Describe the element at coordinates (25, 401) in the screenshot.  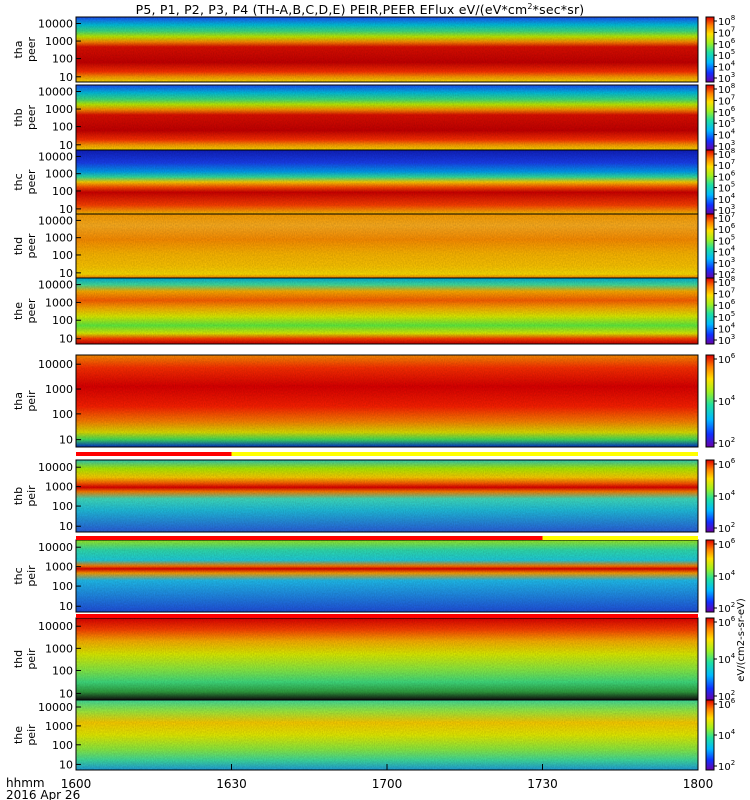
I see `panel-label: thapeir` at that location.